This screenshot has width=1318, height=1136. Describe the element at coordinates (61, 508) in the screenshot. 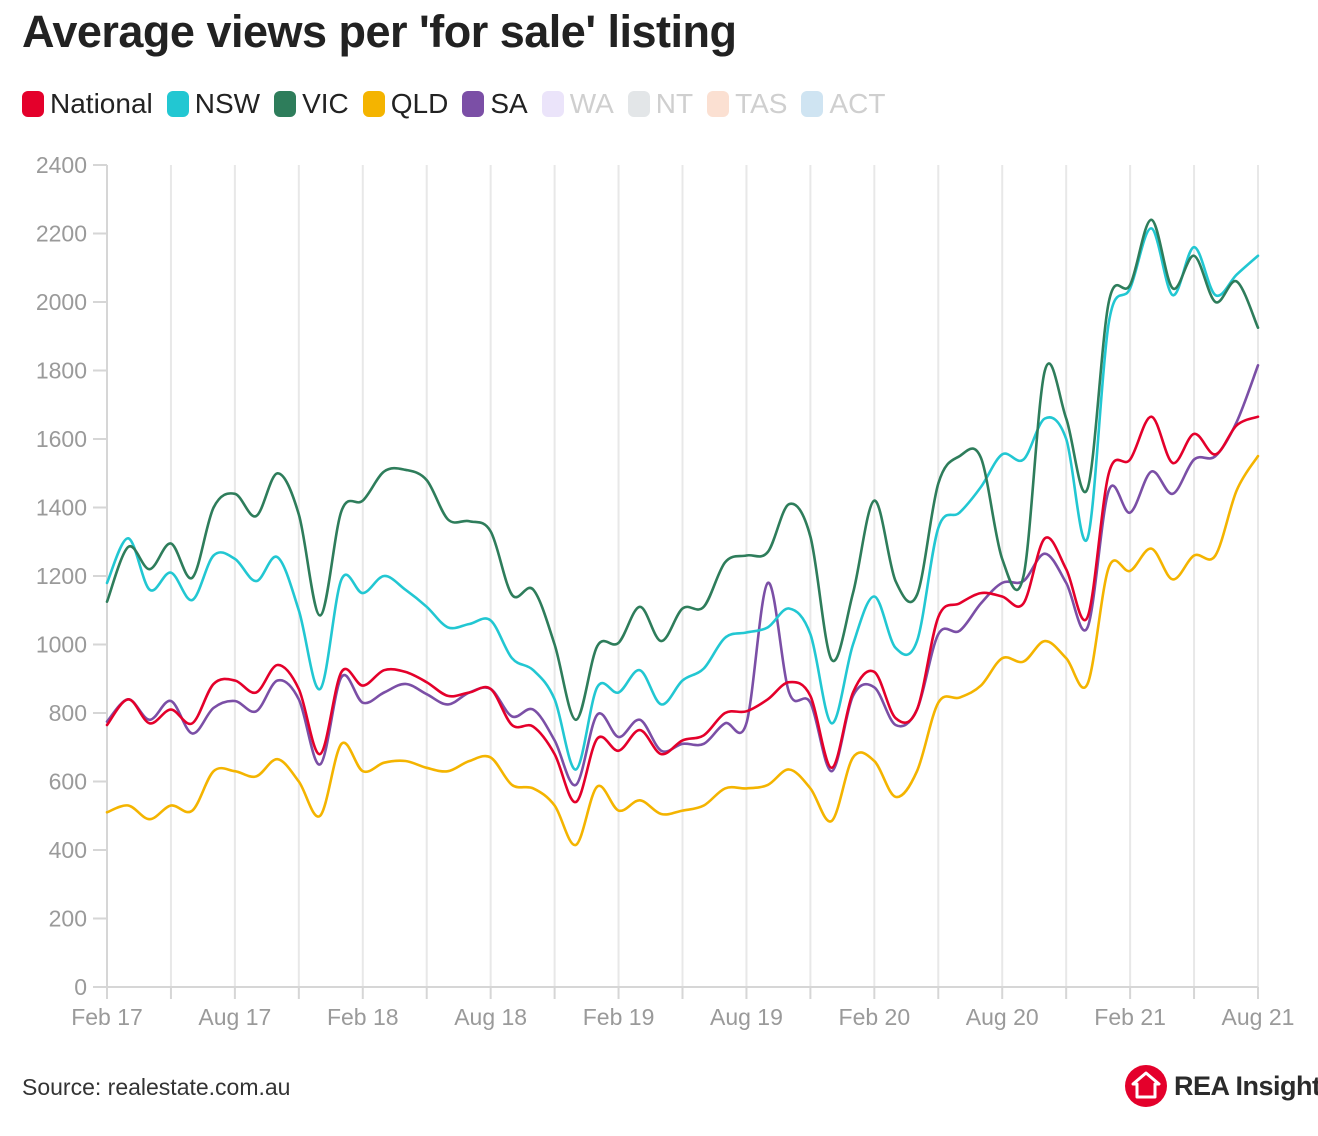

I see `y-tick-label: 1400` at that location.